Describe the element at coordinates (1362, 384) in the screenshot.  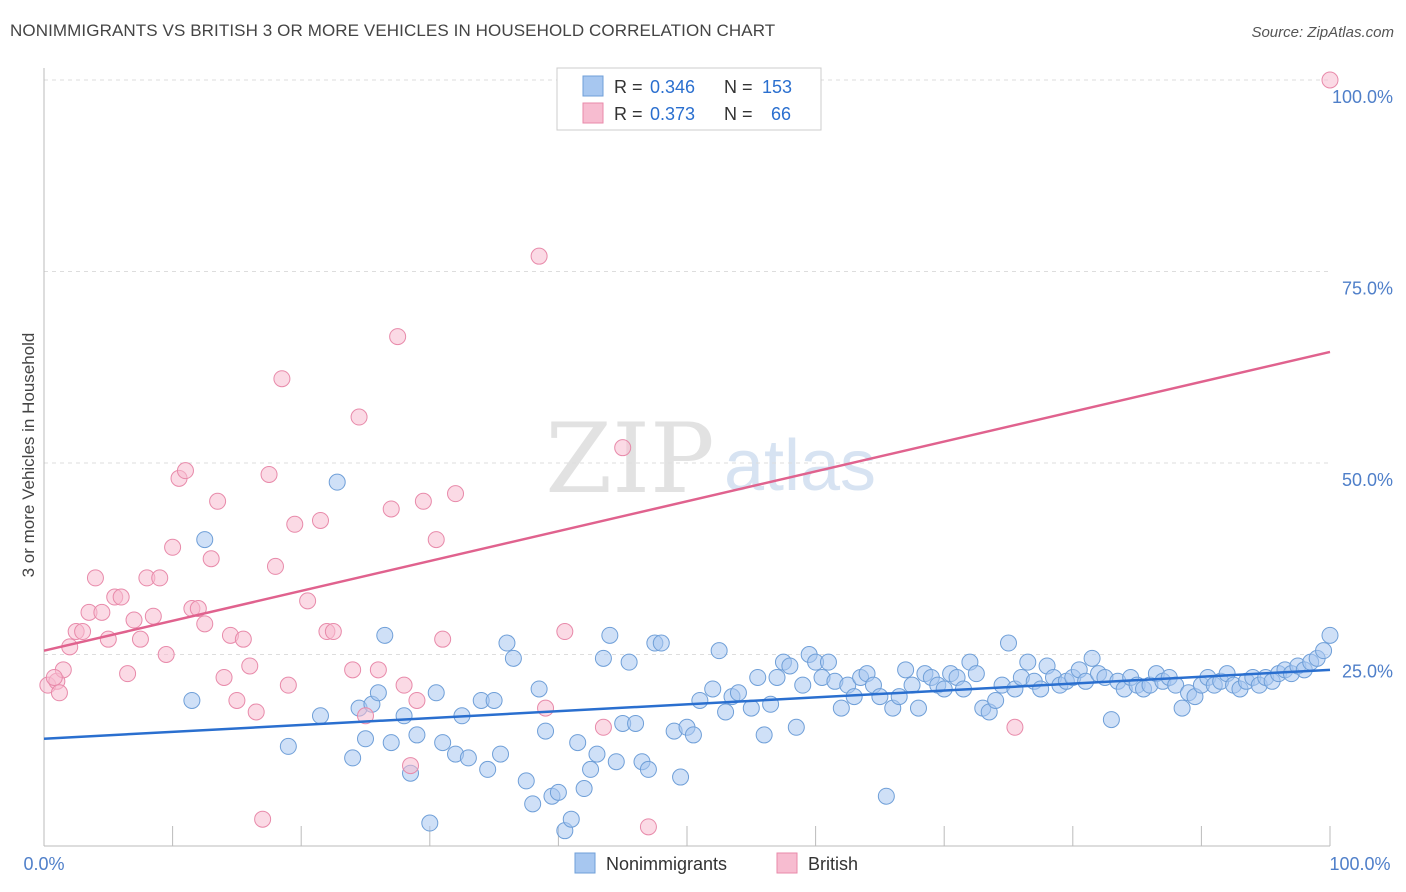
I see `y-tick-labels: 25.0% 50.0% 75.0% 100.0%` at that location.